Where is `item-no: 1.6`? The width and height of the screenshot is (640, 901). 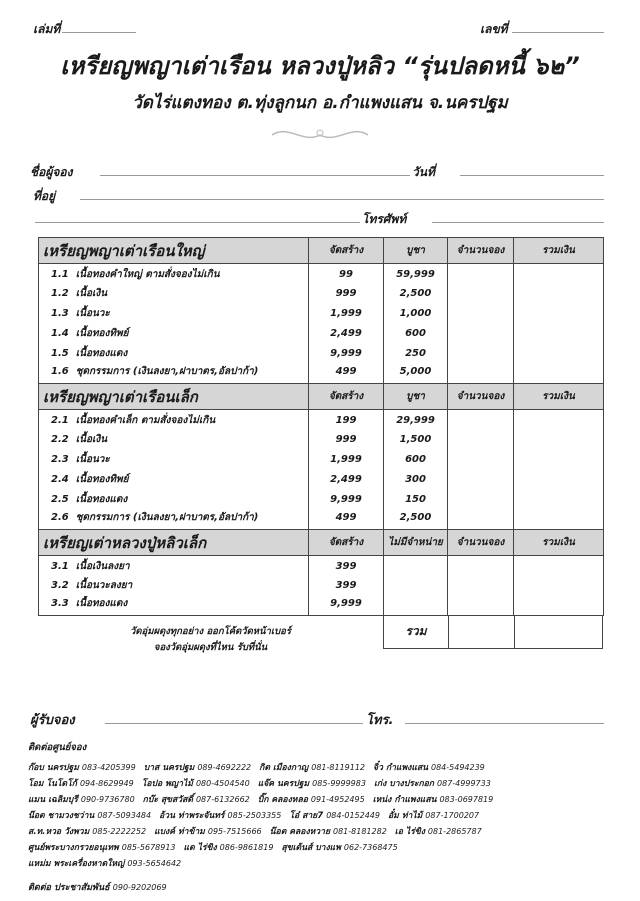 item-no: 1.6 is located at coordinates (60, 371).